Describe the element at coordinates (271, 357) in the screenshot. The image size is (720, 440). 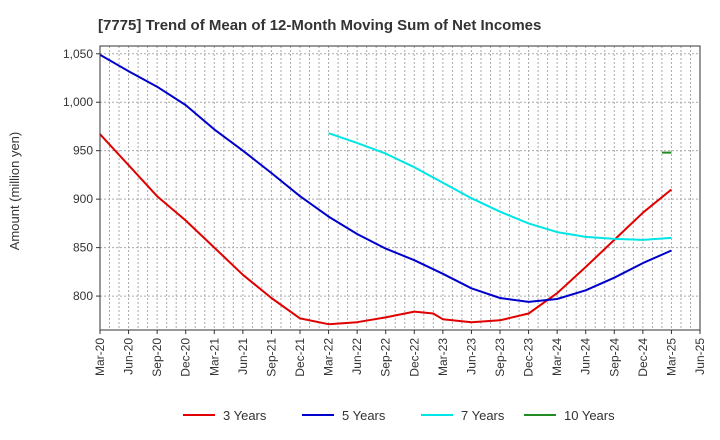
I see `x-tick-label: Sep-21` at that location.